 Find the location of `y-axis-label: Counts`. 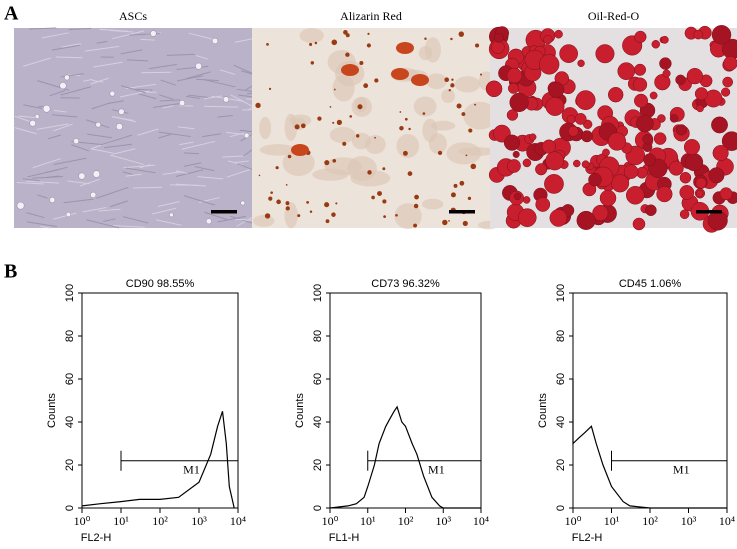

y-axis-label: Counts is located at coordinates (52, 410).